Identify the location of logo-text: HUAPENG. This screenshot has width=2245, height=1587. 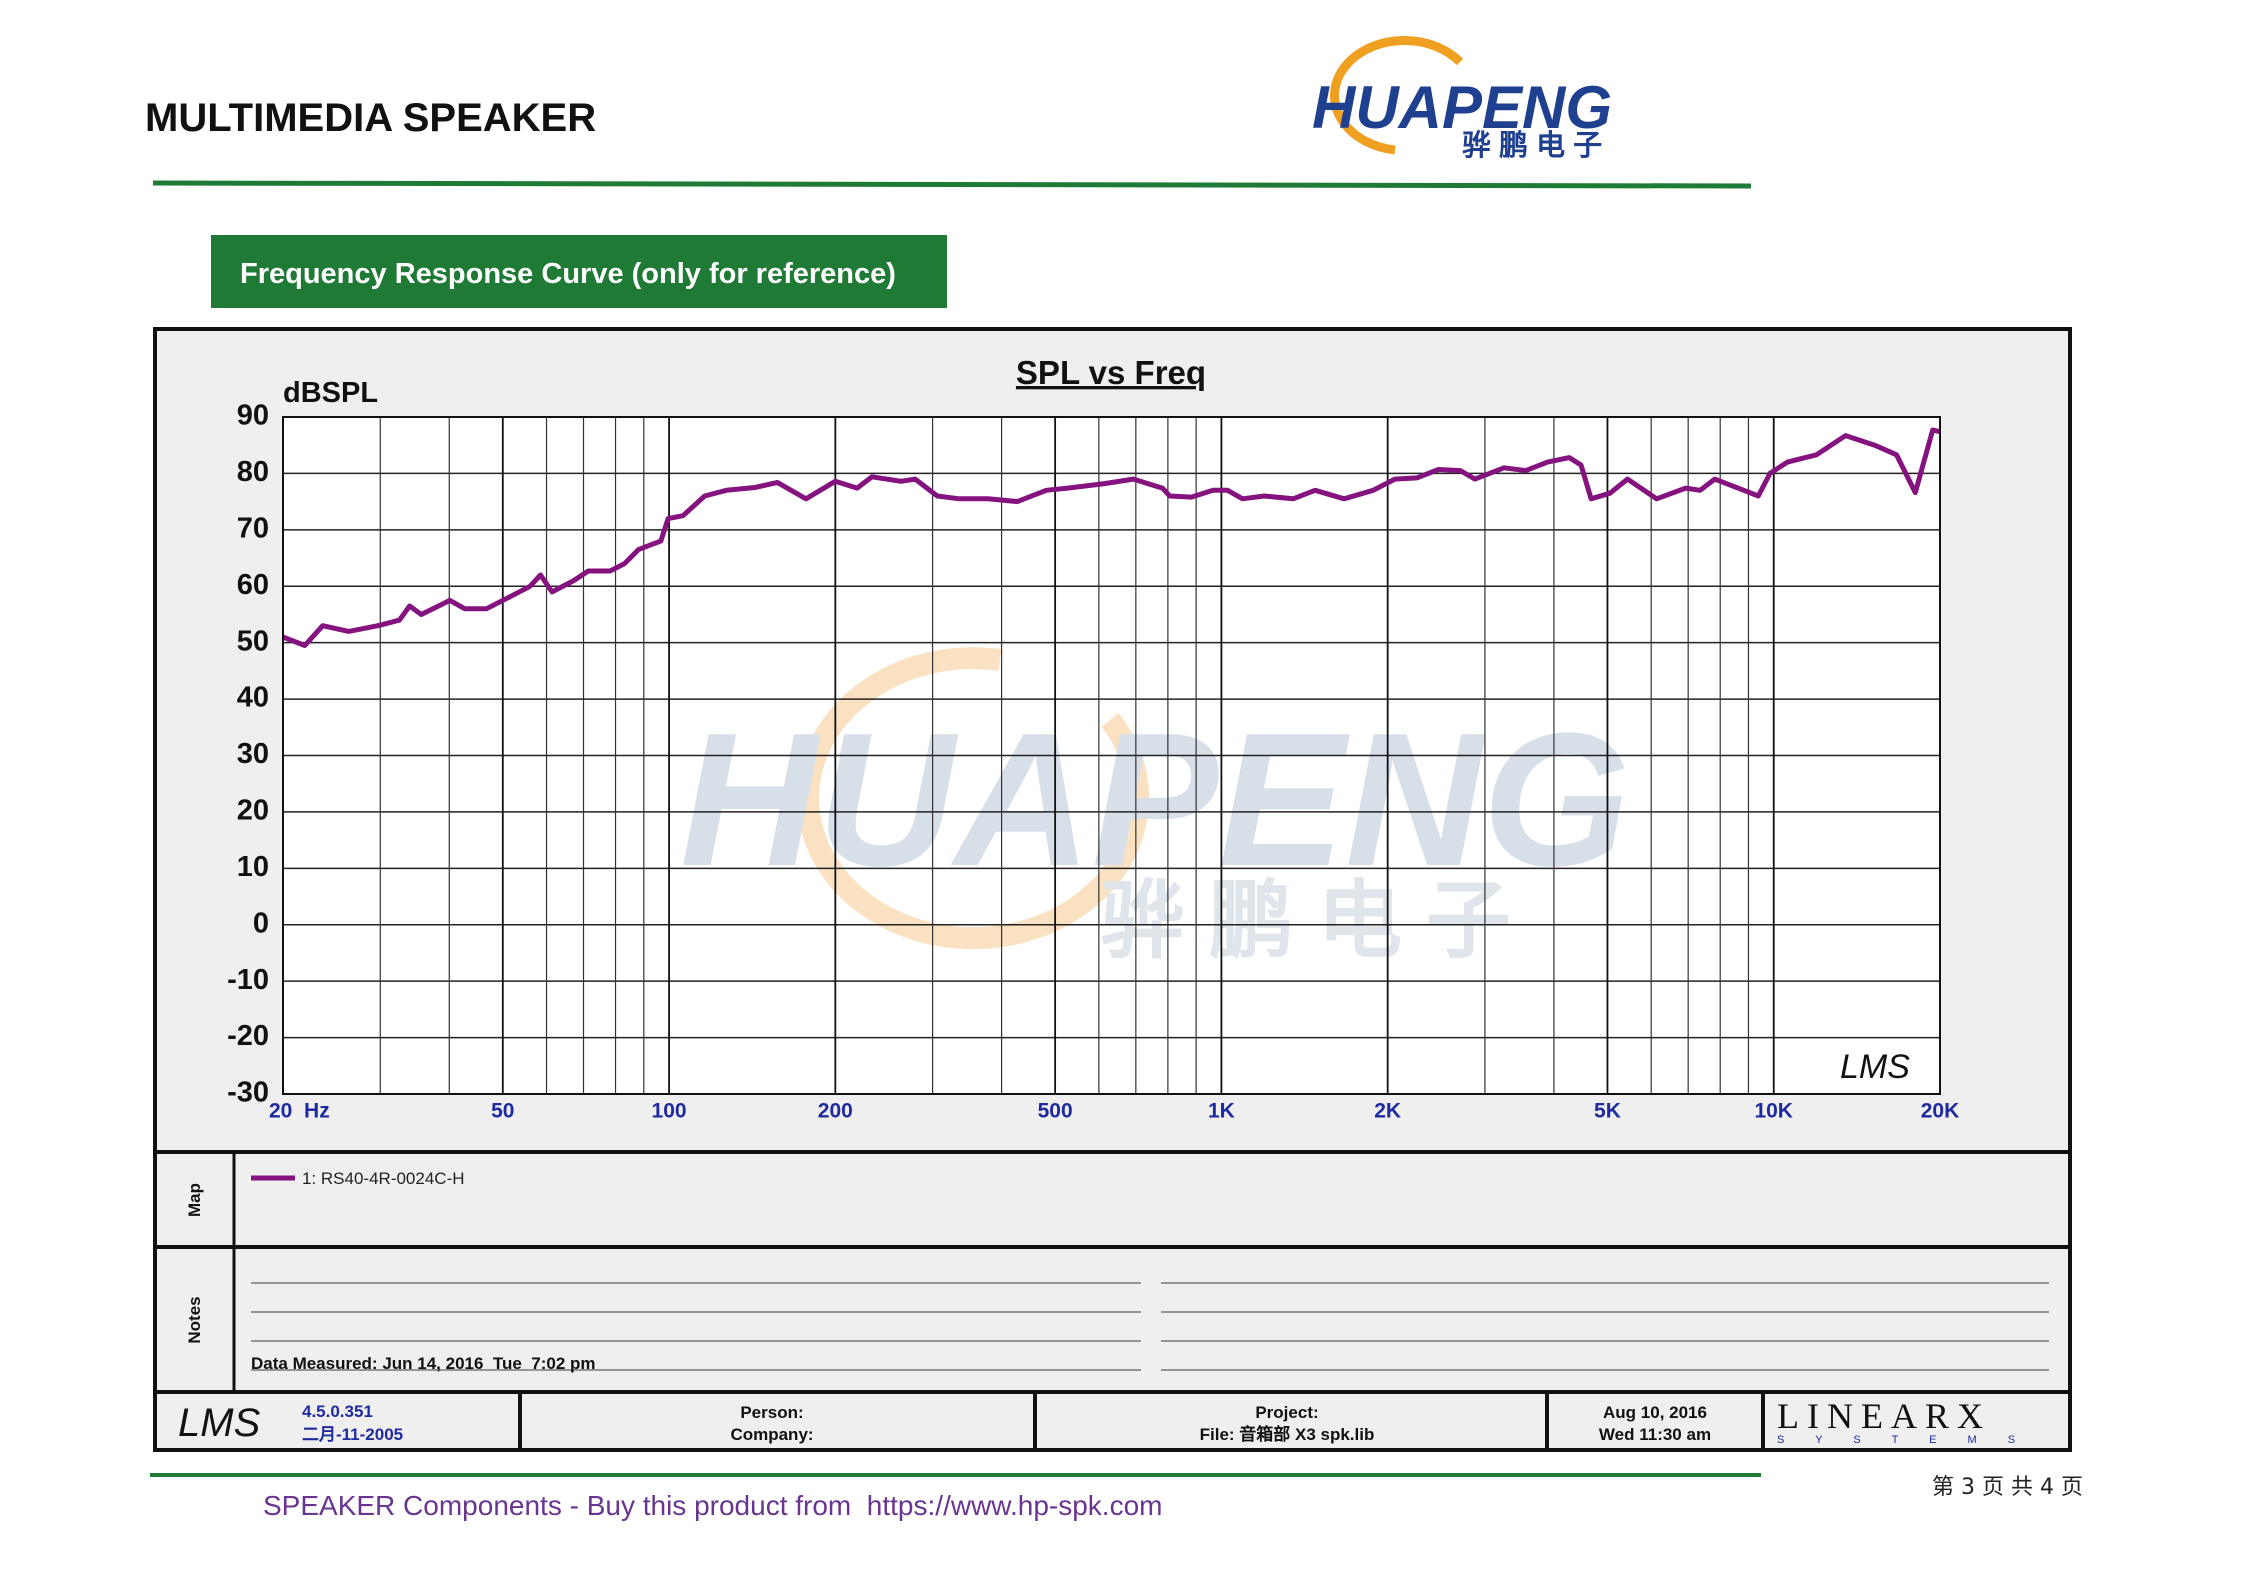
(1462, 107).